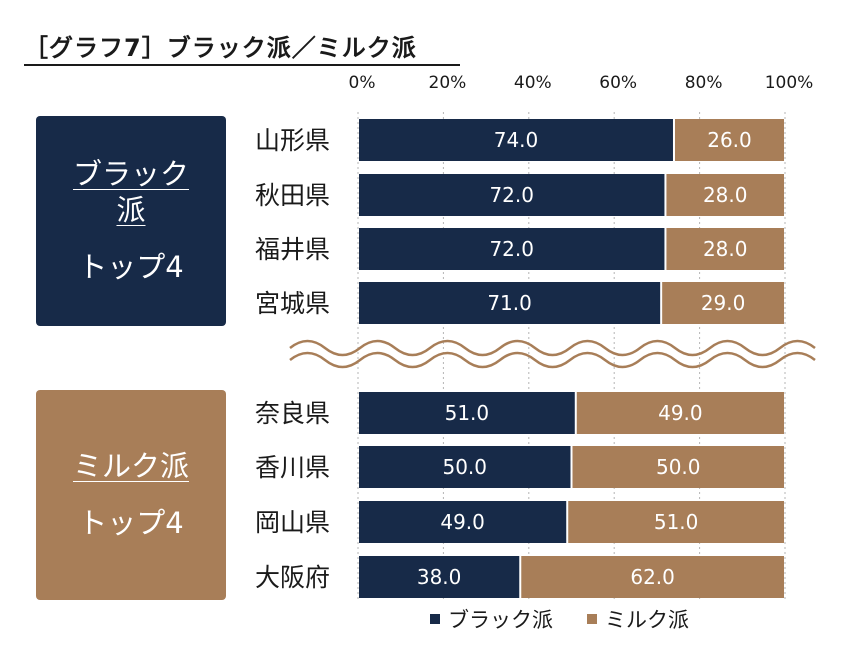 The image size is (844, 645). I want to click on legend-swatch-milk, so click(592, 619).